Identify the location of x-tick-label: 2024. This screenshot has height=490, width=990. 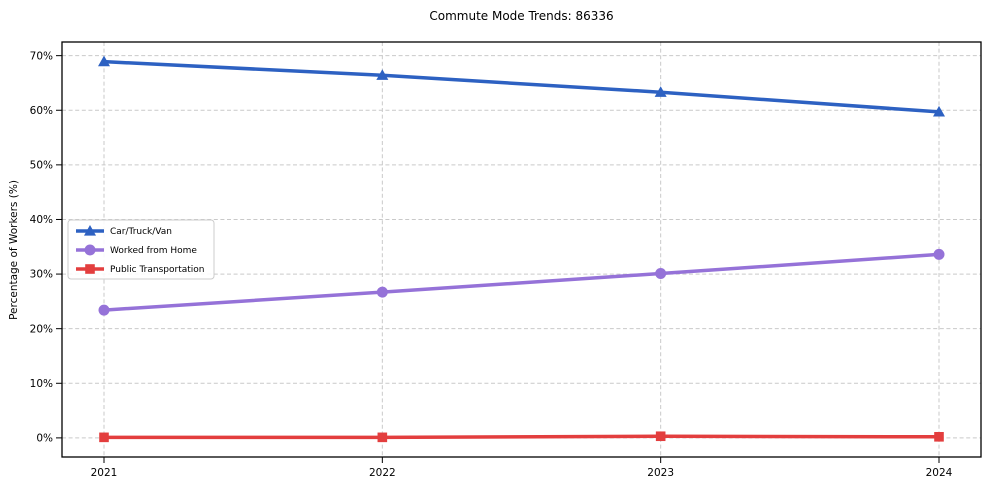
(939, 473).